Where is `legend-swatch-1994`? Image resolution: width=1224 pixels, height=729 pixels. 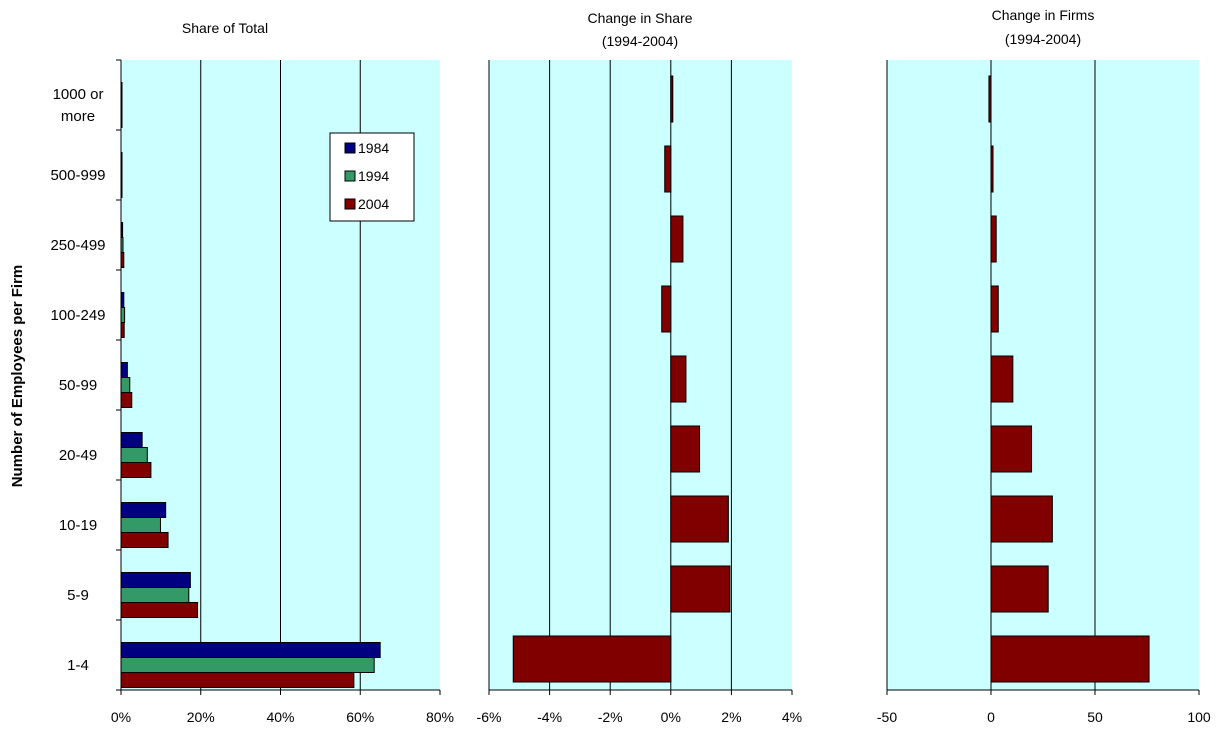
legend-swatch-1994 is located at coordinates (350, 176).